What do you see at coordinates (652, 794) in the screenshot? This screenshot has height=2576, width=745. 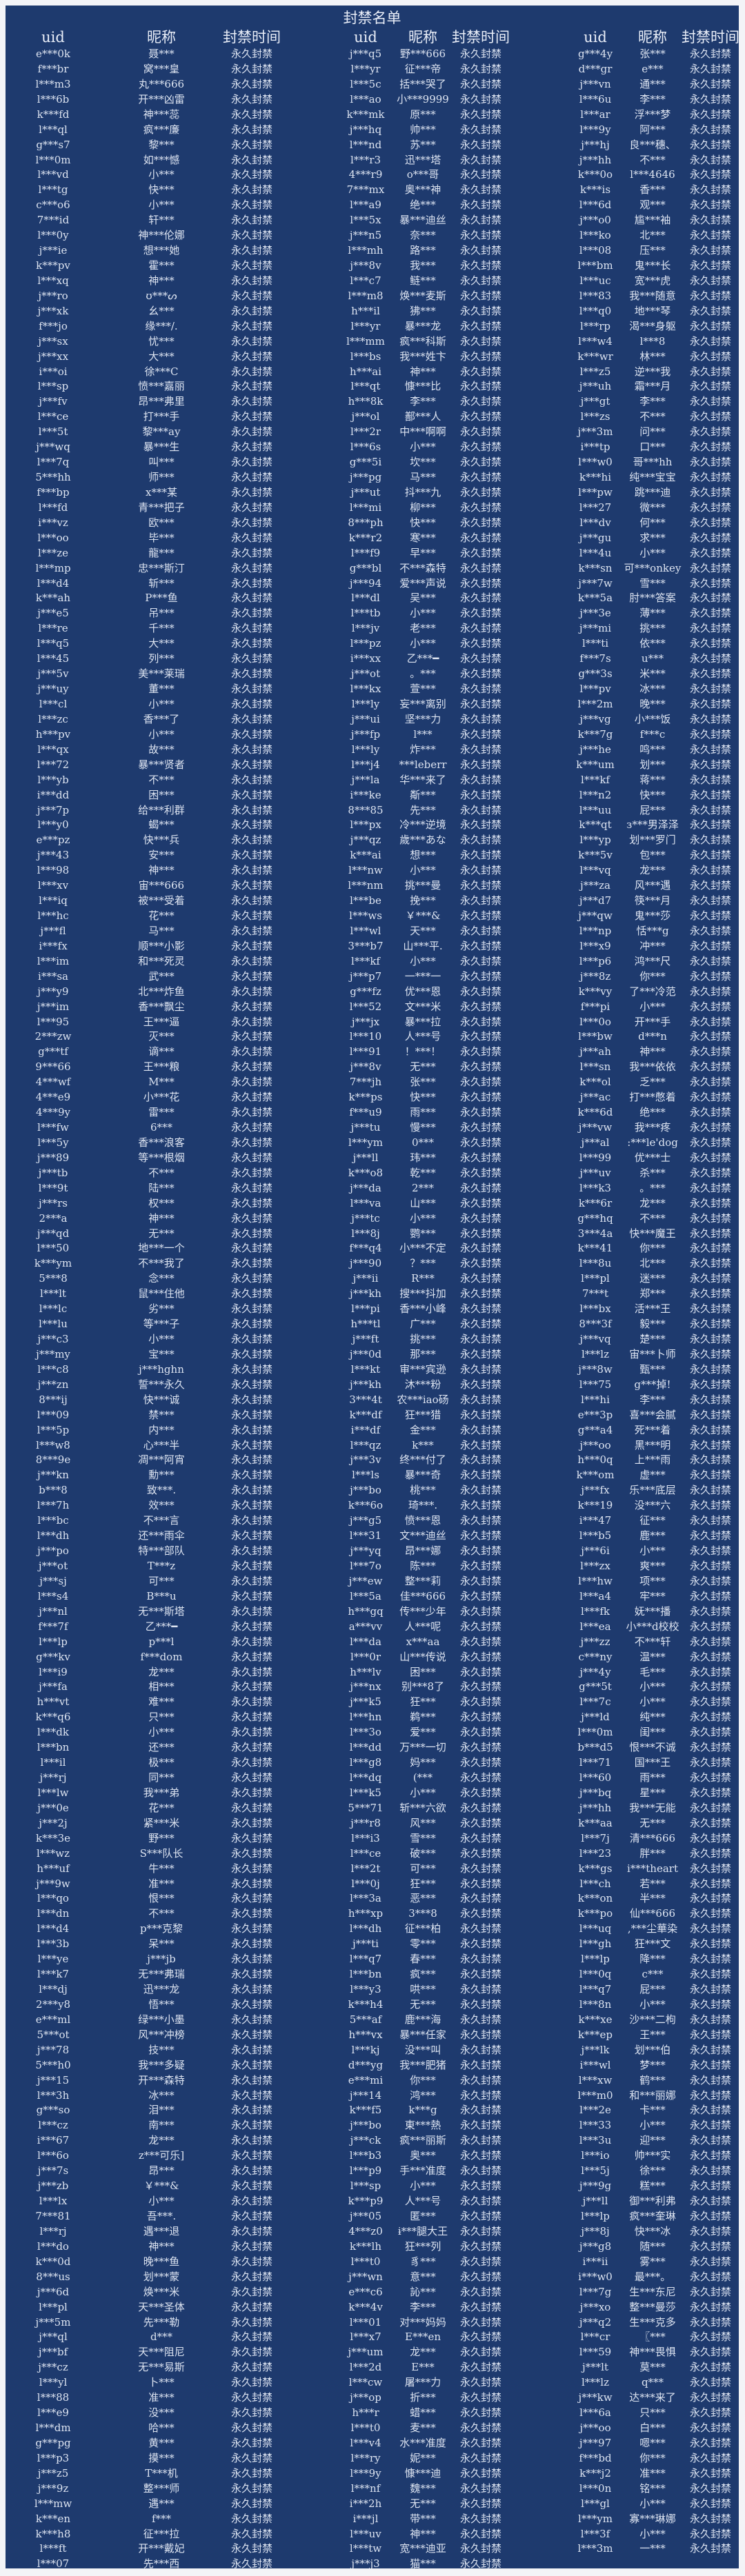 I see `nickname-cell: 快***` at bounding box center [652, 794].